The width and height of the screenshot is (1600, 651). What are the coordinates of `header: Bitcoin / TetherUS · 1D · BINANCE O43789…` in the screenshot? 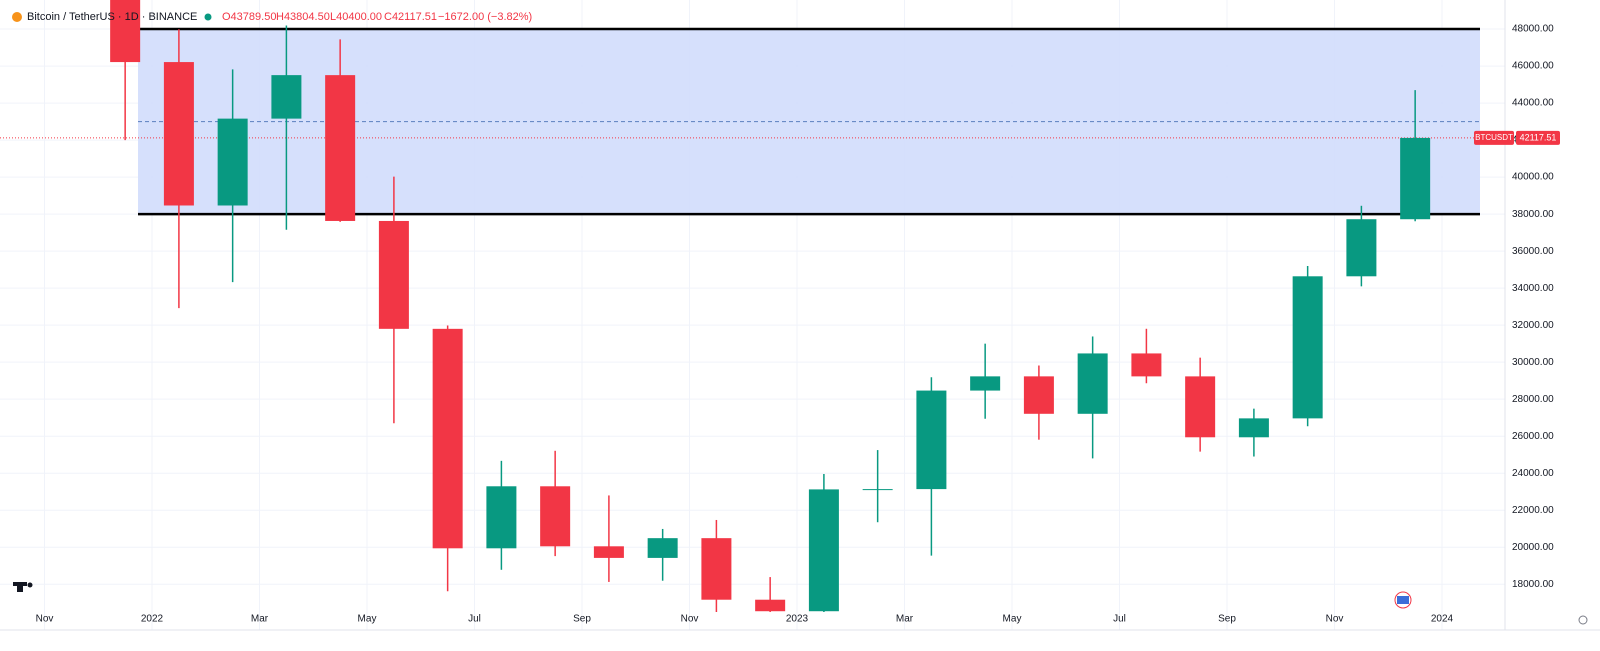 It's located at (272, 17).